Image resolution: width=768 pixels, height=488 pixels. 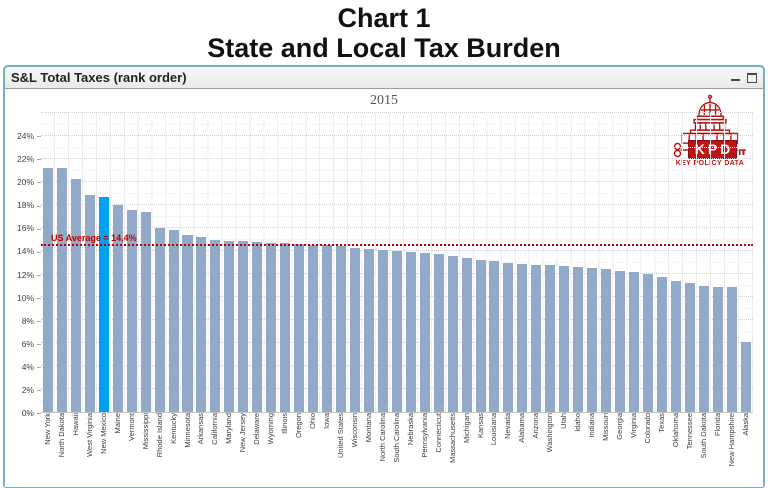 I want to click on x-axis-label: California, so click(x=215, y=429).